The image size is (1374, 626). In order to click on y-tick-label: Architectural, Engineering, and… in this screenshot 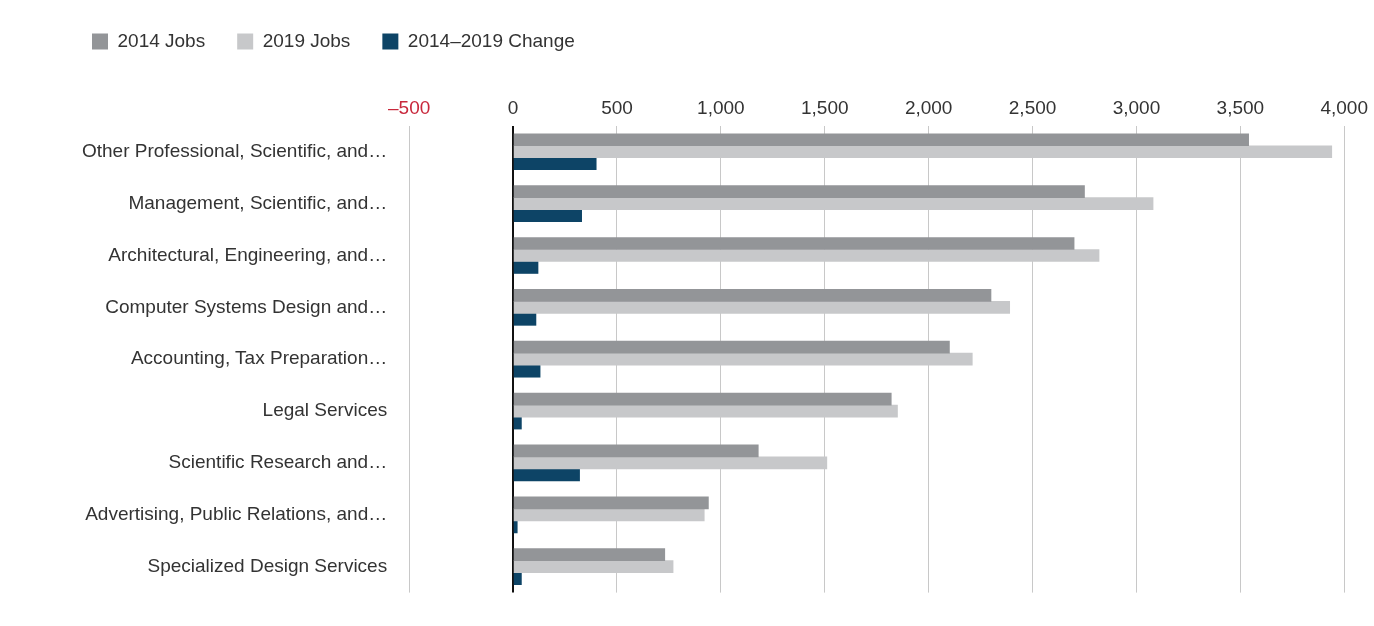, I will do `click(248, 254)`.